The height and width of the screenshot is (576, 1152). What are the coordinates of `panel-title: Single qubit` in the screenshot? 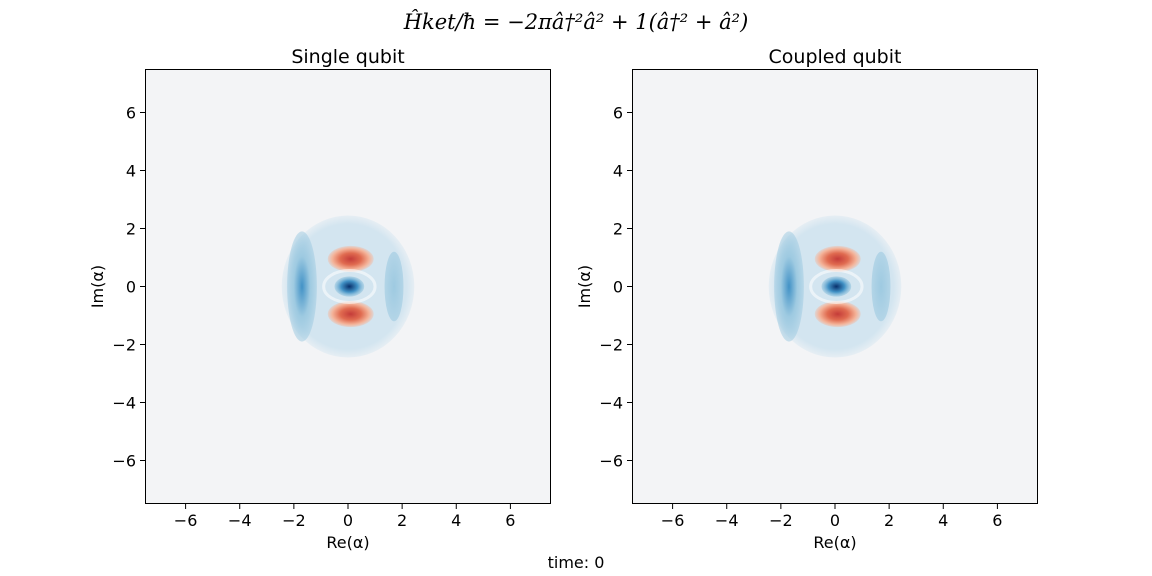 It's located at (347, 57).